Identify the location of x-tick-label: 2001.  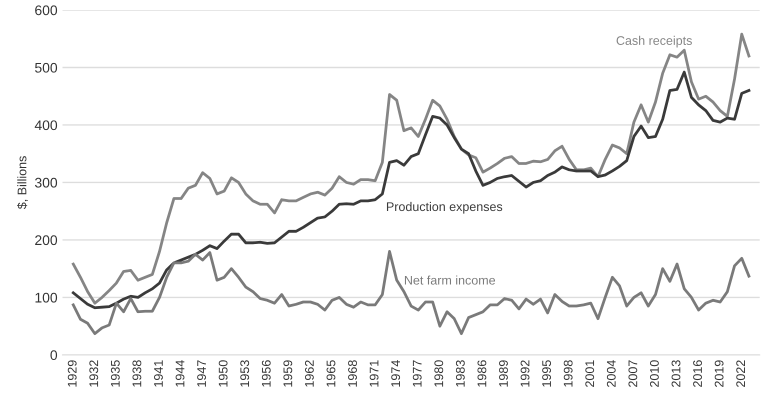
(589, 373).